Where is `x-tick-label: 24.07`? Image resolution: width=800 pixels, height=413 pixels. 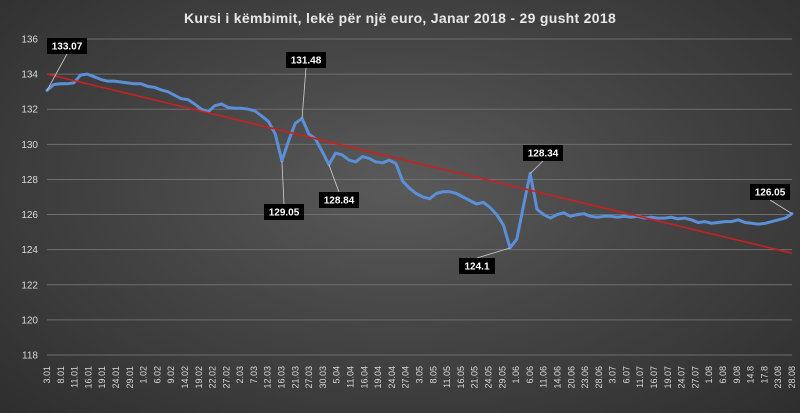
x-tick-label: 24.07 is located at coordinates (682, 377).